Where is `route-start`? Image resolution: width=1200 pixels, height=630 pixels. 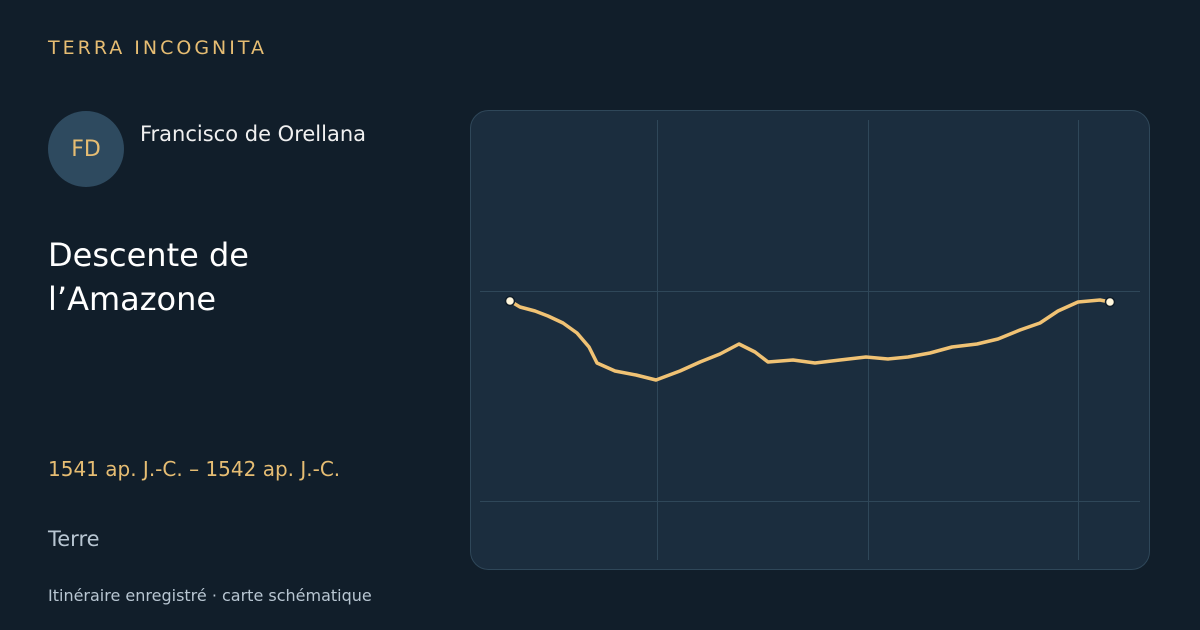
route-start is located at coordinates (510, 301).